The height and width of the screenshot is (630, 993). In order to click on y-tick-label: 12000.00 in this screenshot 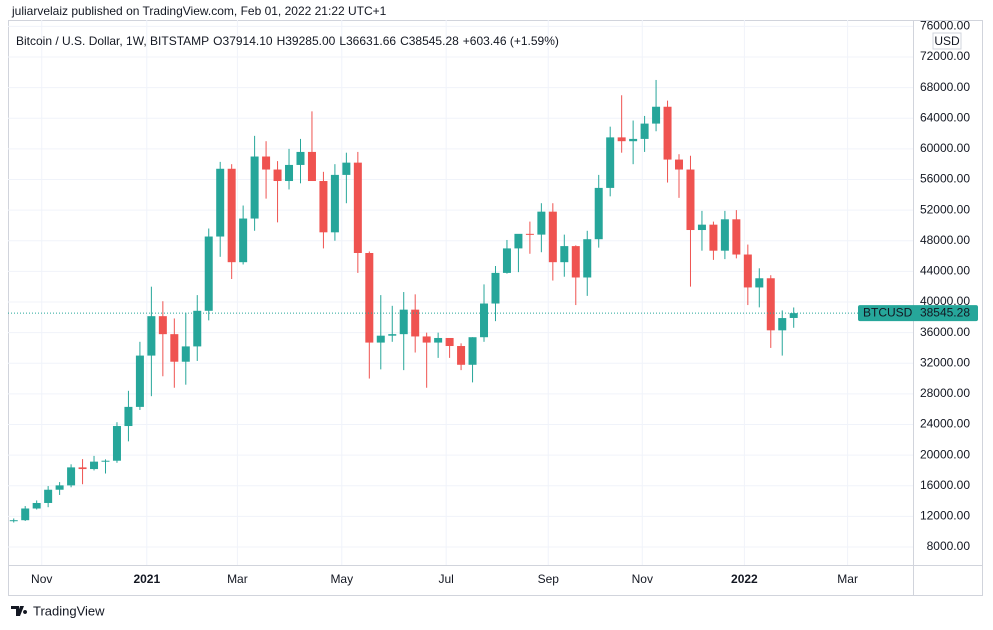, I will do `click(945, 516)`.